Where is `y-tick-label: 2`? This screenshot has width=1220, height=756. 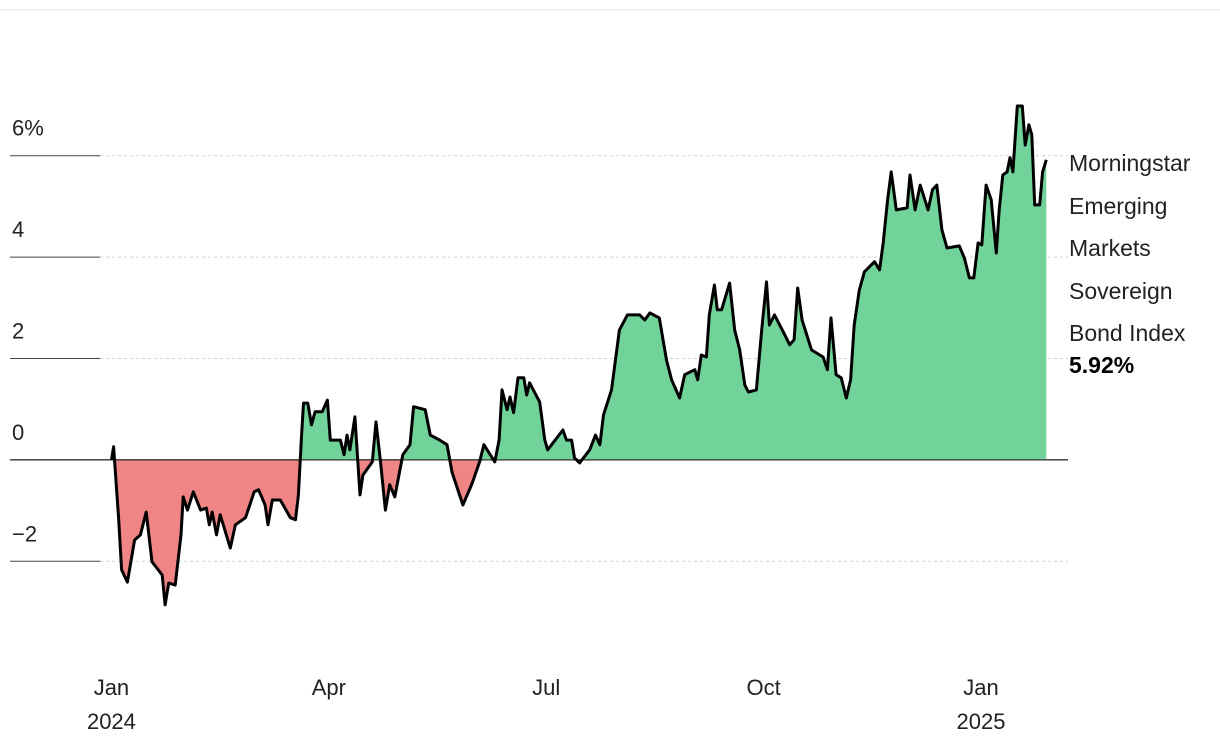
y-tick-label: 2 is located at coordinates (18, 331).